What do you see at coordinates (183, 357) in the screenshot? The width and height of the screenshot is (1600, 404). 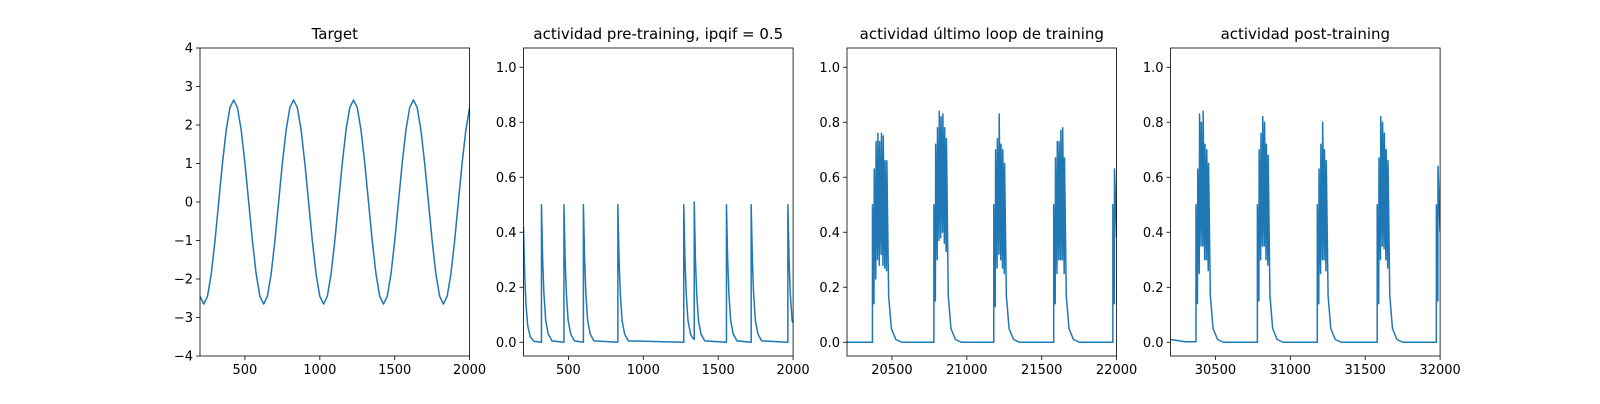 I see `y-tick-label: −4` at bounding box center [183, 357].